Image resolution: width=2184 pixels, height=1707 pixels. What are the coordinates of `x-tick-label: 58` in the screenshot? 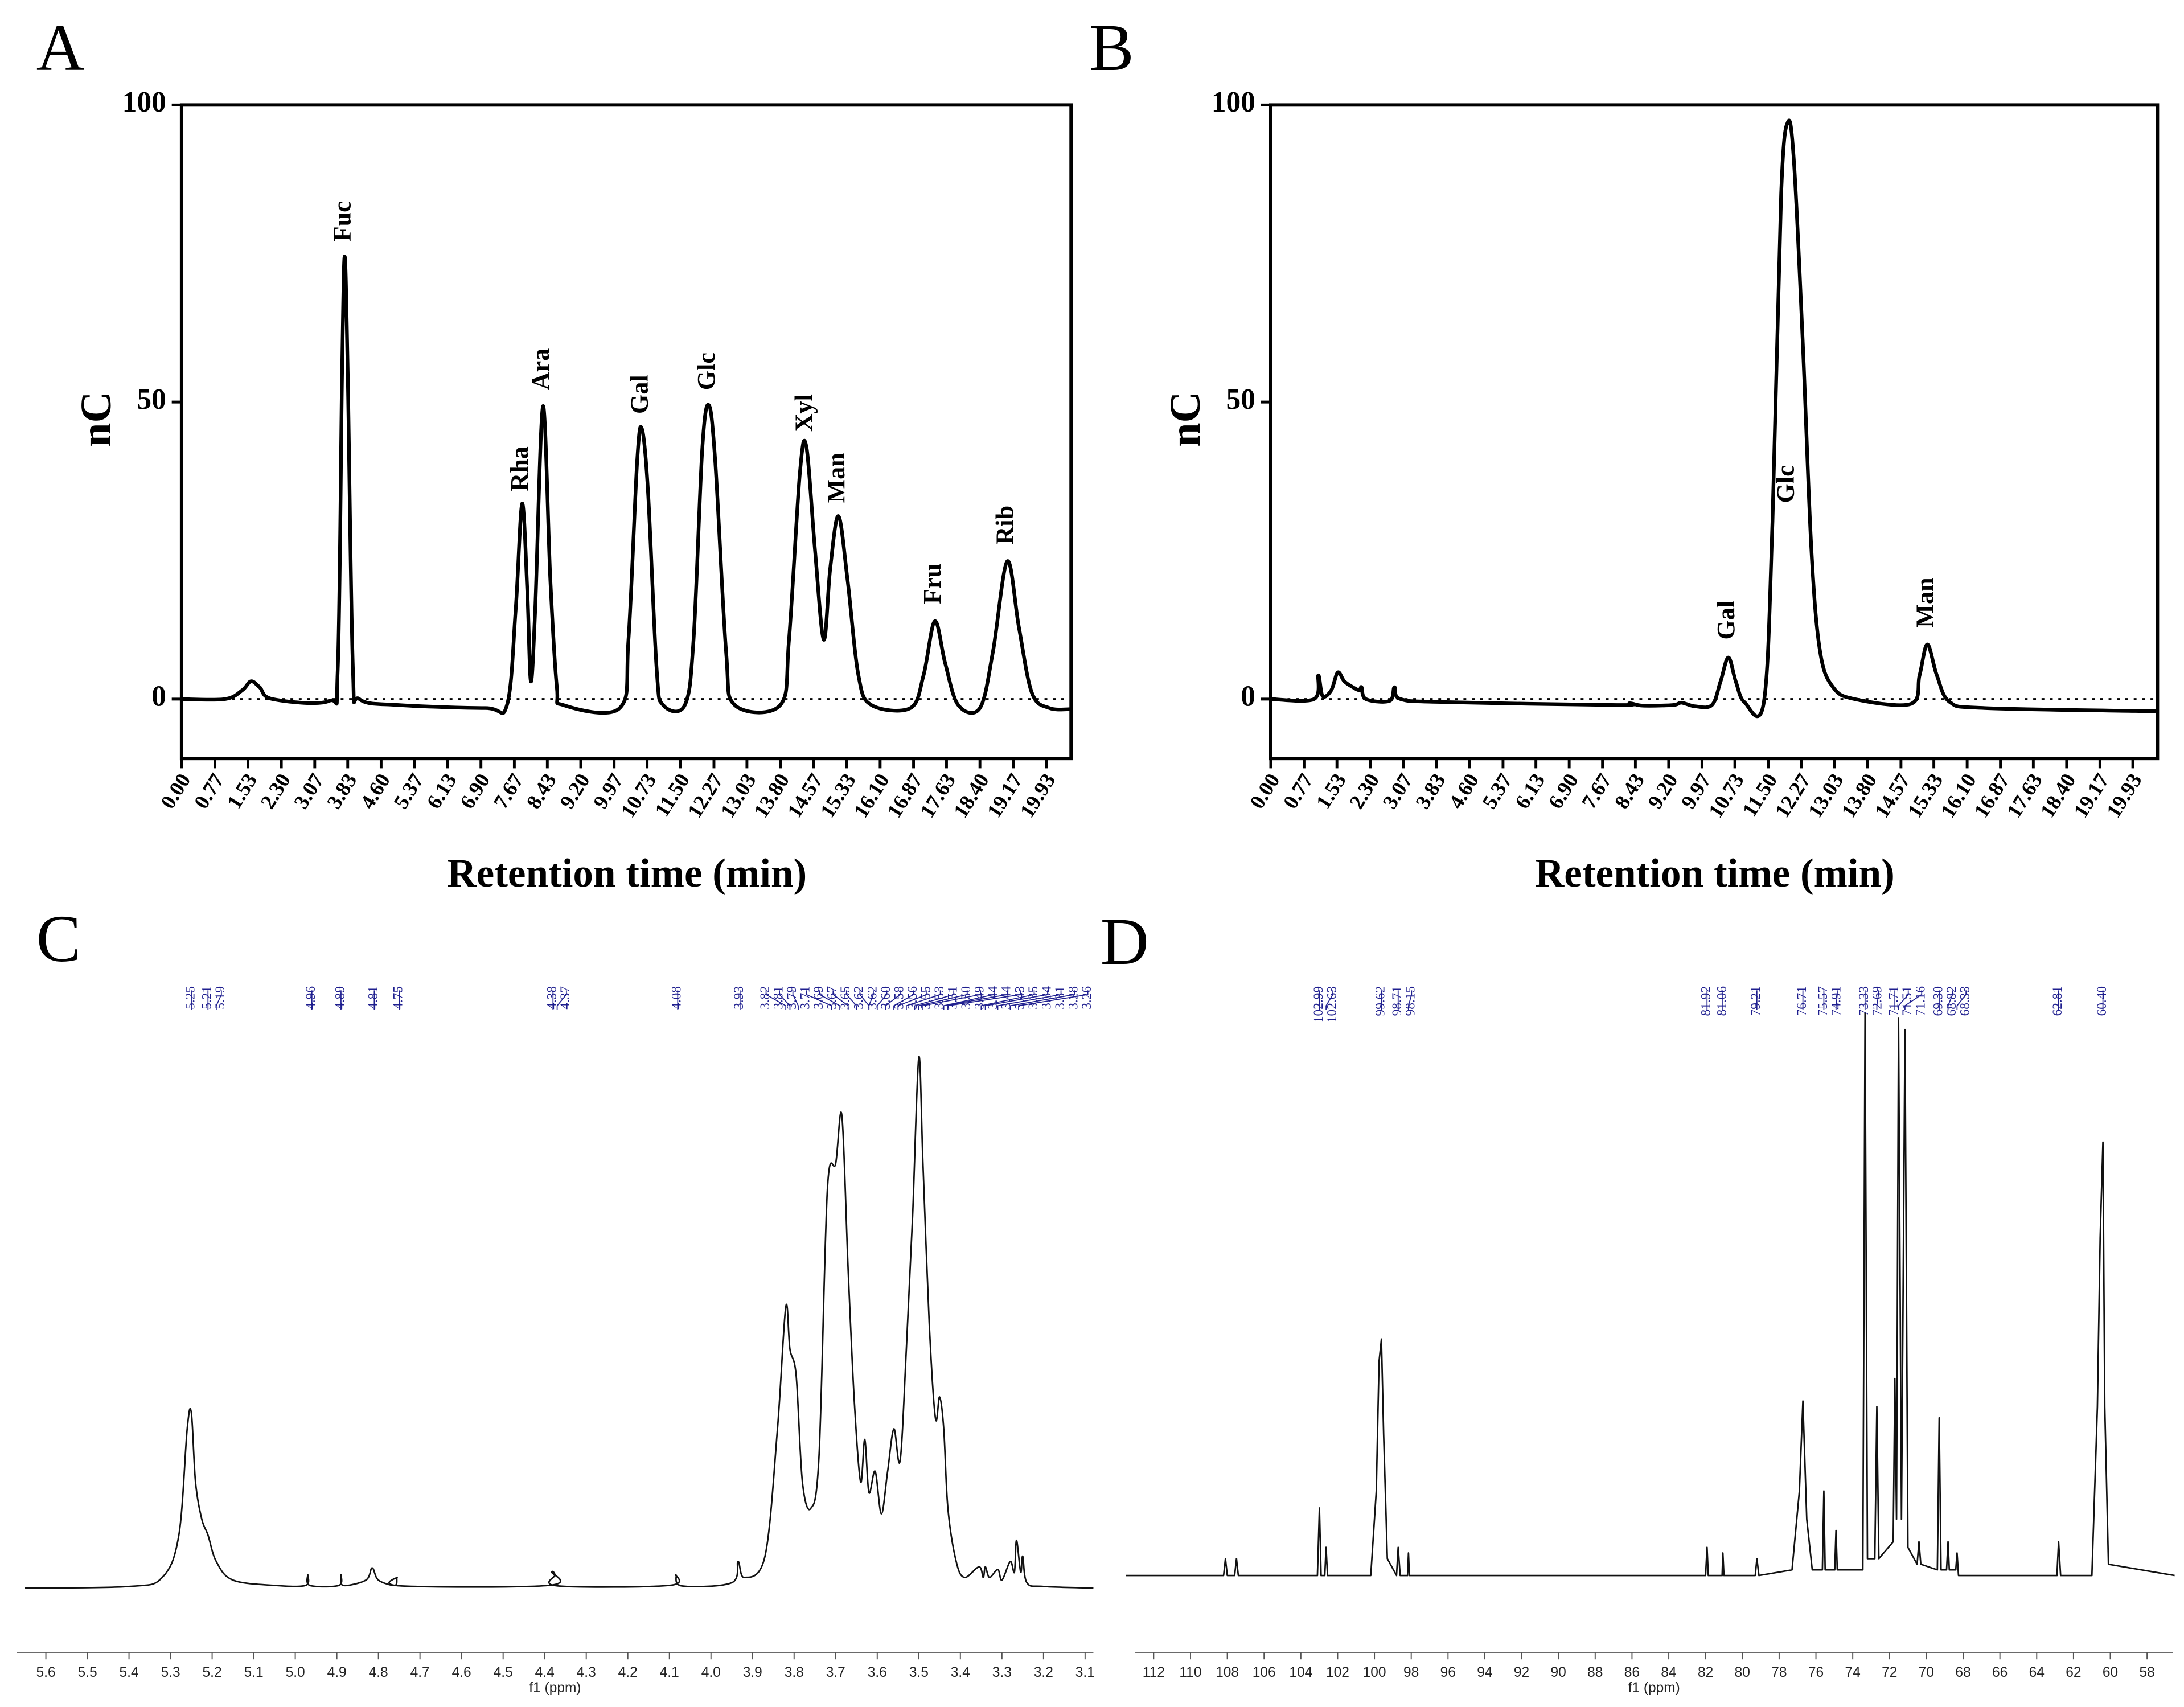 It's located at (2147, 1673).